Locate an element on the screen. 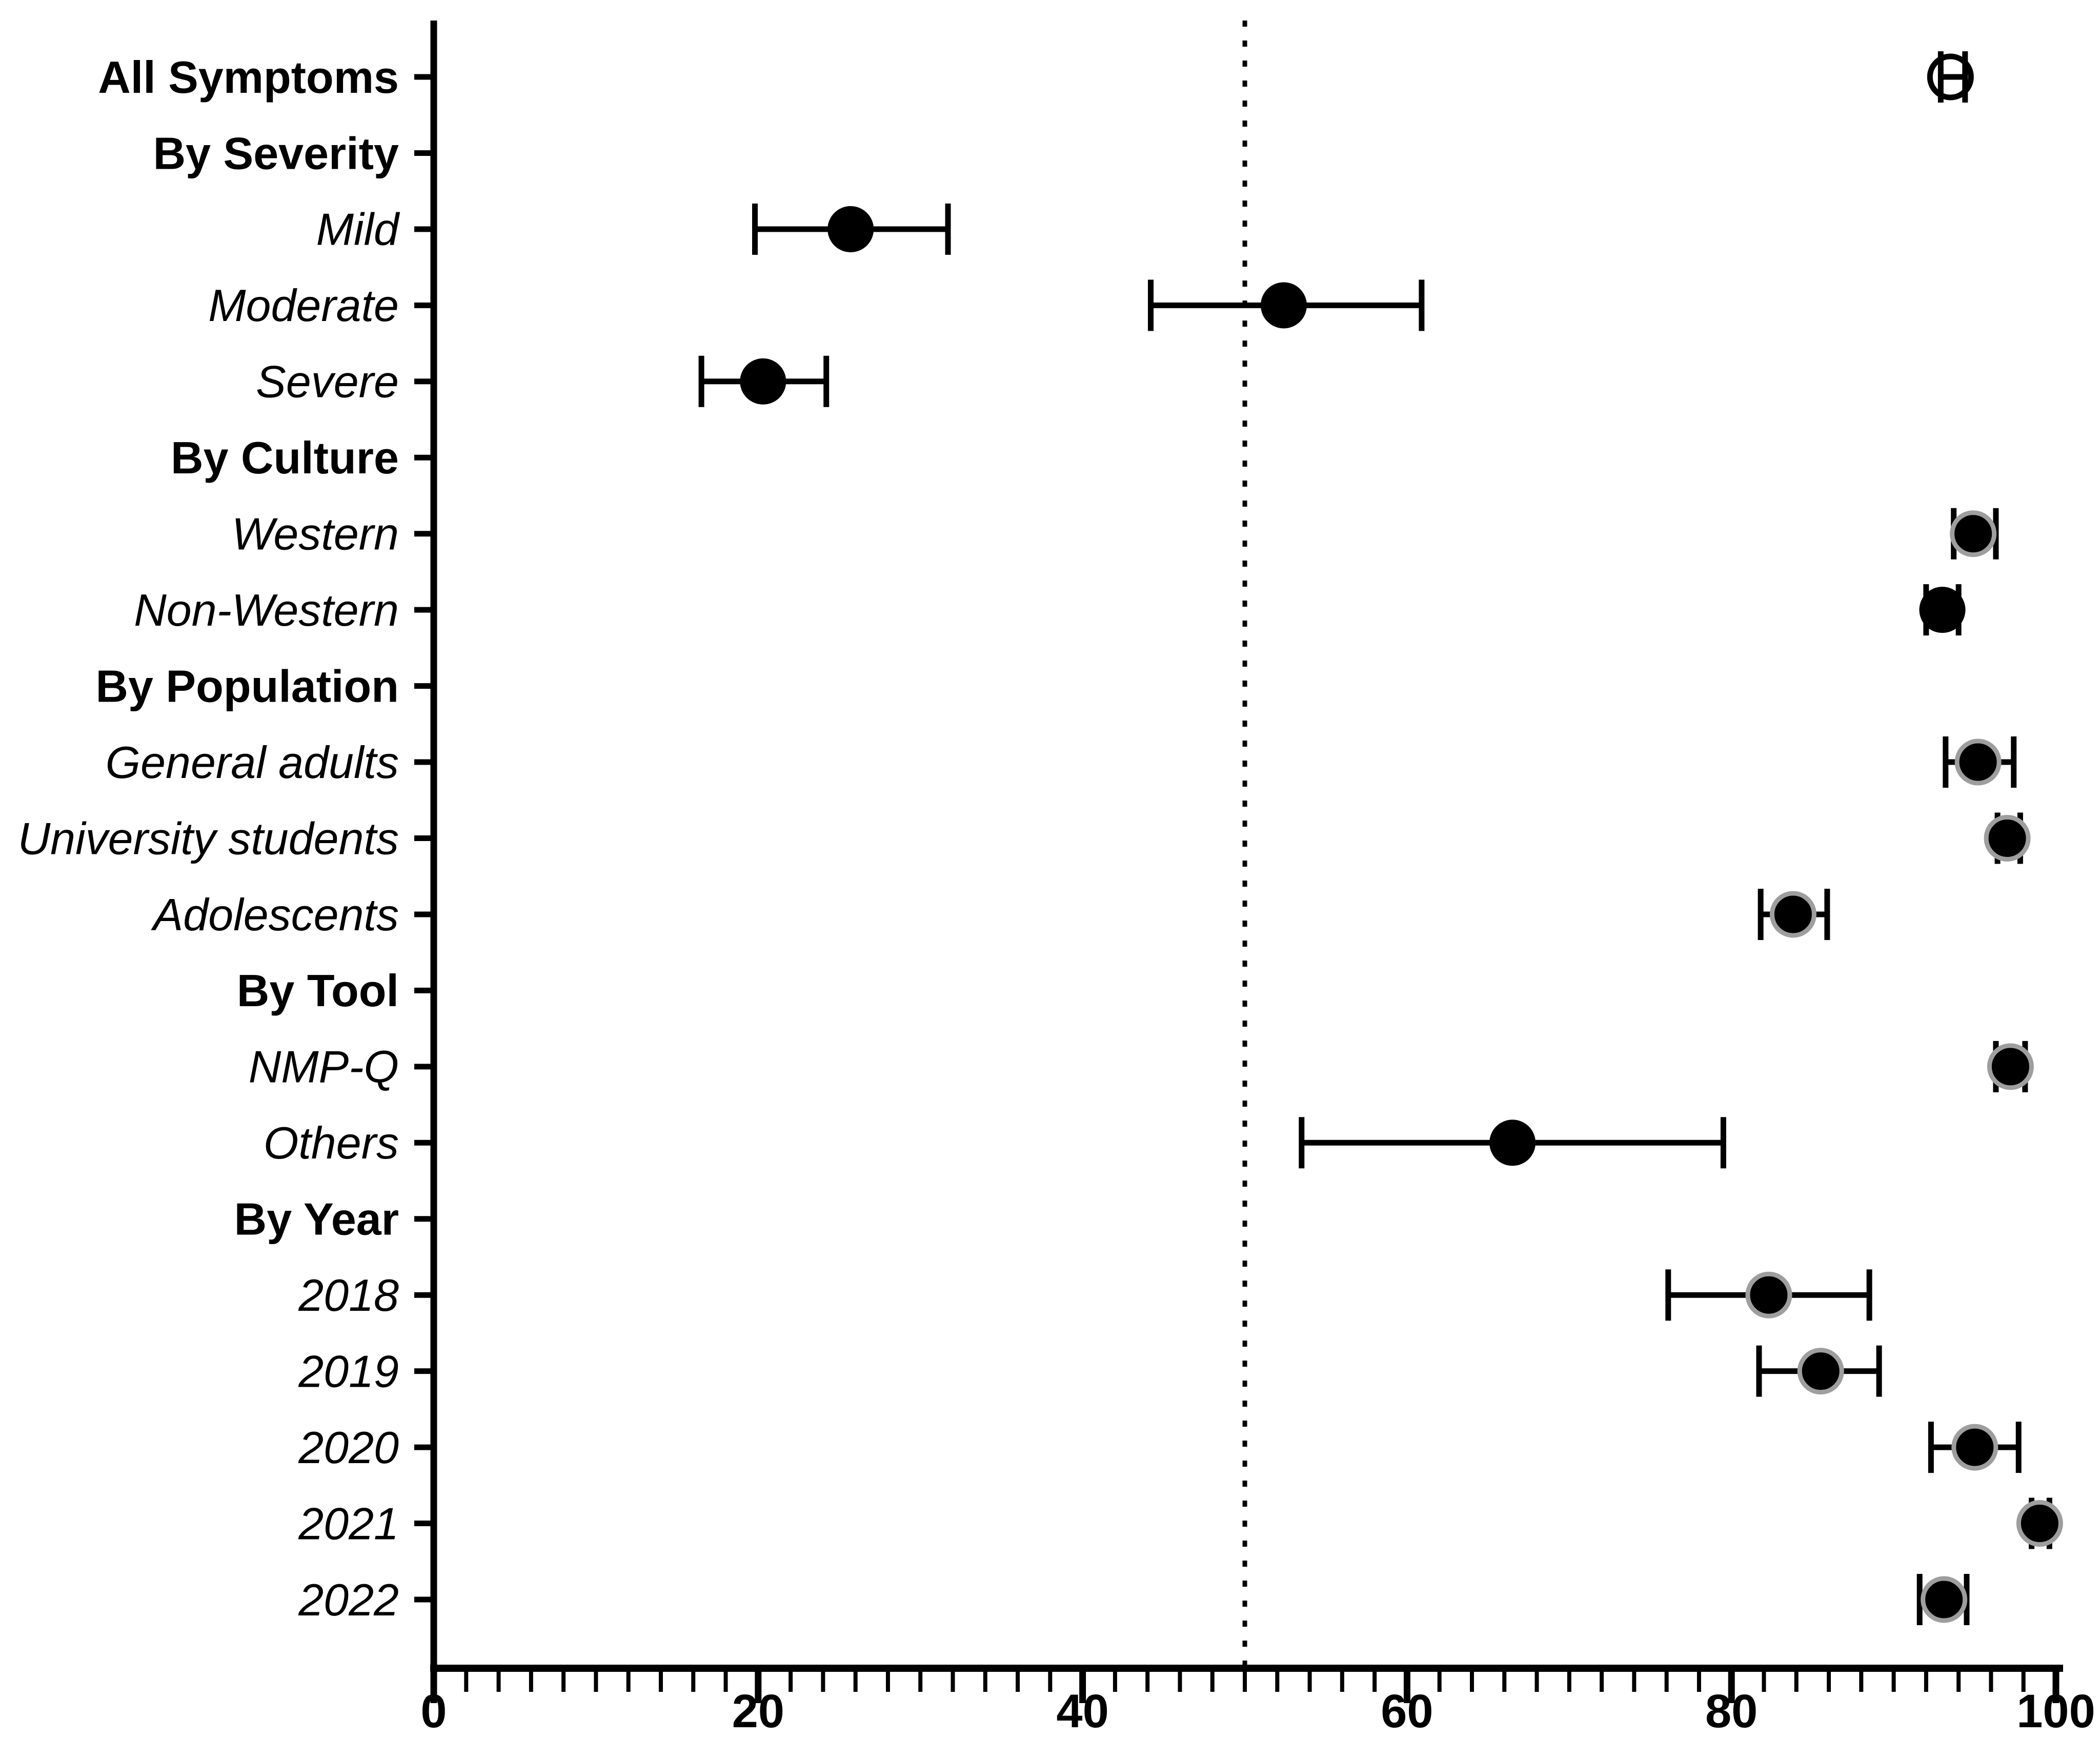  x-tick-label: 20 is located at coordinates (758, 1711).